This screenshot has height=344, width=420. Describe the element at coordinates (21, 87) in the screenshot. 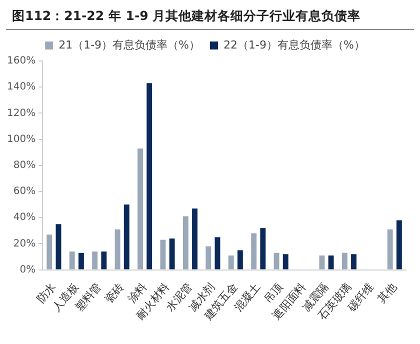

I see `y-tick-label: 140%` at that location.